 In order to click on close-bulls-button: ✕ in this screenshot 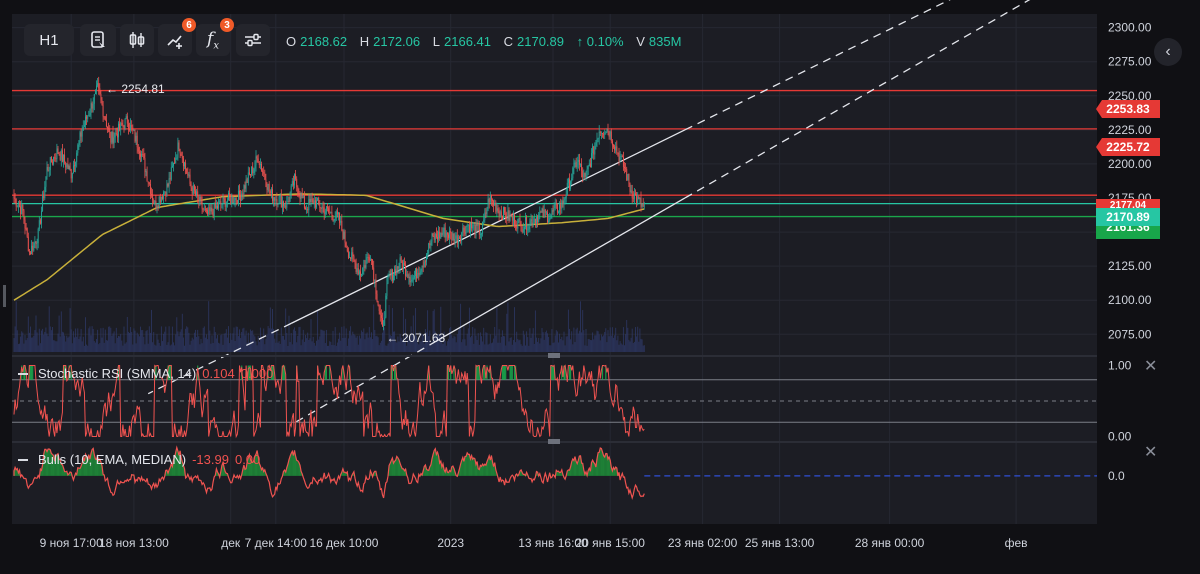, I will do `click(1151, 452)`.